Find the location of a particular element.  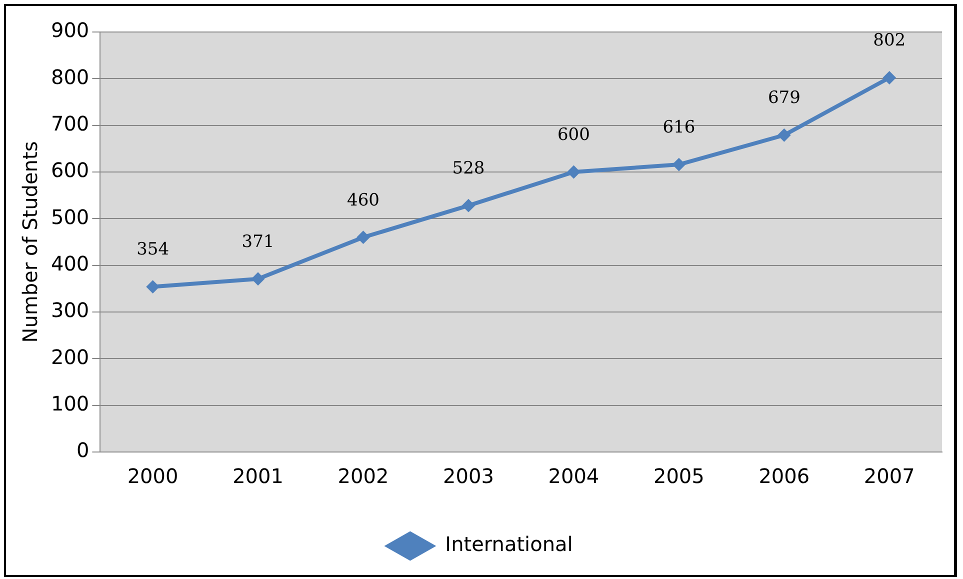

x-tick-label: 2003 is located at coordinates (468, 476).